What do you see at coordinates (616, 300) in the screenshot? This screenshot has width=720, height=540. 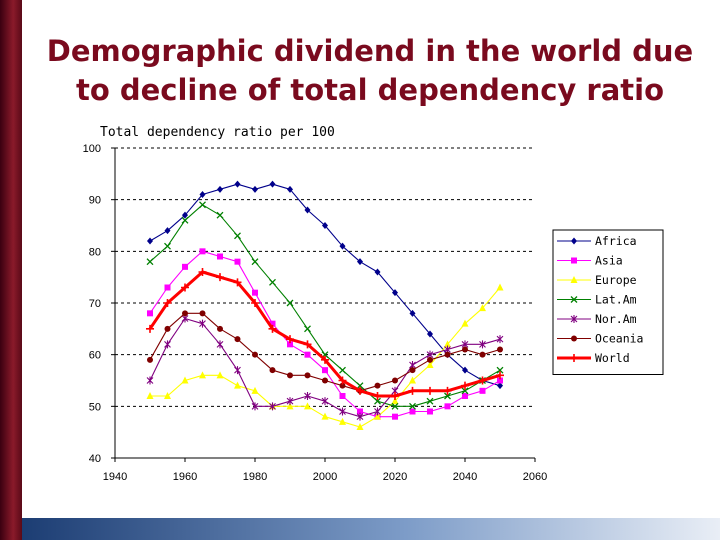 I see `legend-label-lat-am: Lat.Am` at bounding box center [616, 300].